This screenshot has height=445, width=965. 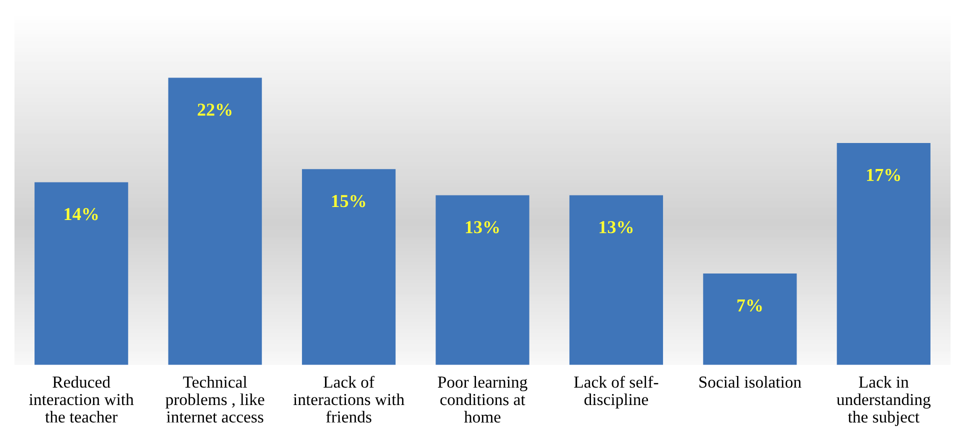 What do you see at coordinates (750, 382) in the screenshot?
I see `x-tick-label: Social isolation` at bounding box center [750, 382].